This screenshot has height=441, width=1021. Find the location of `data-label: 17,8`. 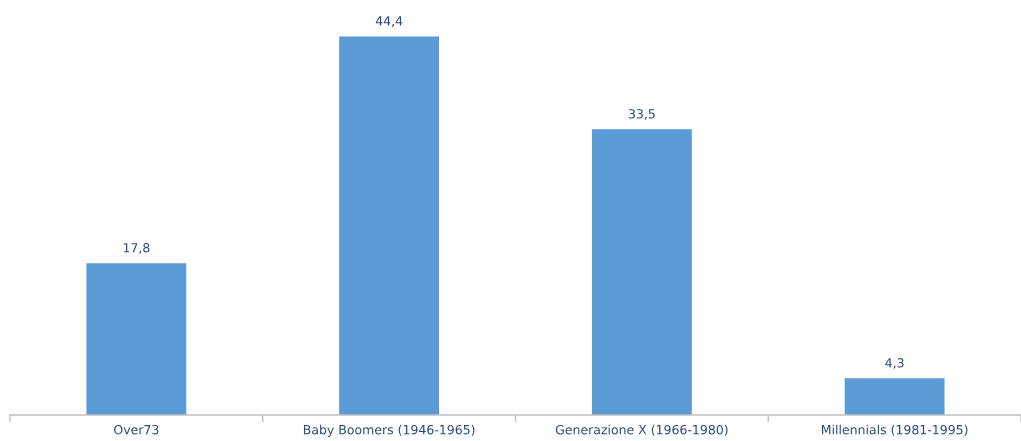

data-label: 17,8 is located at coordinates (136, 248).